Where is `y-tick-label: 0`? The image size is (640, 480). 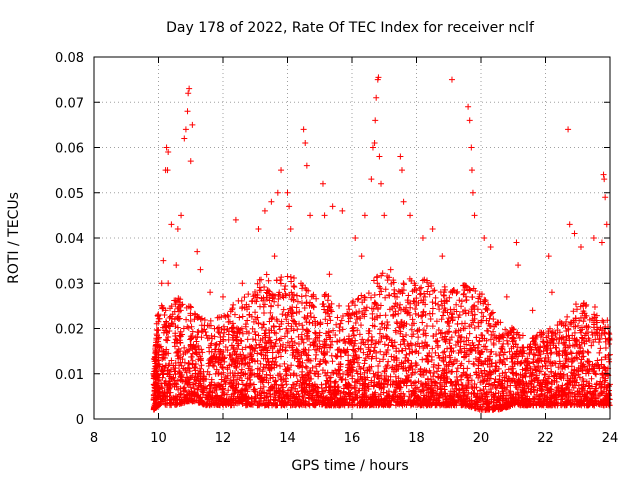 y-tick-label: 0 is located at coordinates (80, 420).